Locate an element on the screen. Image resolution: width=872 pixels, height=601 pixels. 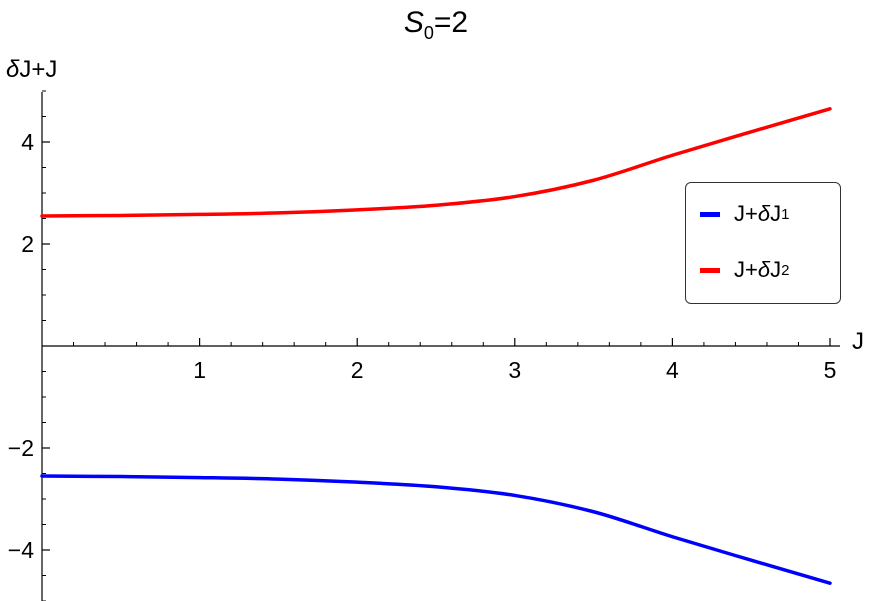
legend-label-1-prefix: J+ is located at coordinates (746, 213).